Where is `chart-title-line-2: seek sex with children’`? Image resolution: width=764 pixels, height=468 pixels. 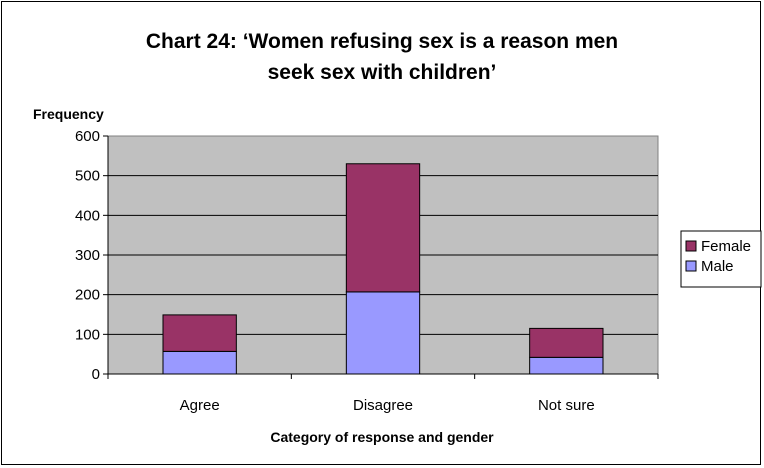 chart-title-line-2: seek sex with children’ is located at coordinates (382, 72).